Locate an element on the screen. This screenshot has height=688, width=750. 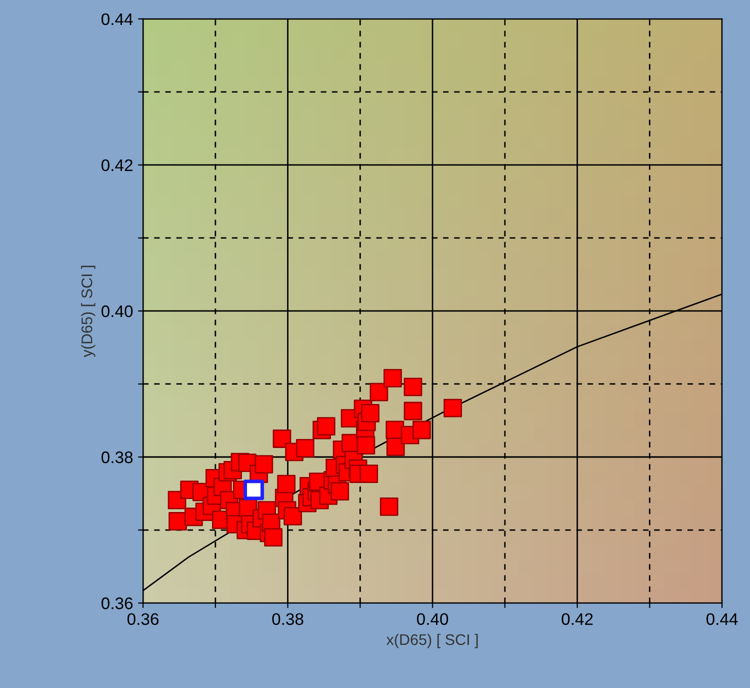
x-tick-label: 0.36 is located at coordinates (143, 619).